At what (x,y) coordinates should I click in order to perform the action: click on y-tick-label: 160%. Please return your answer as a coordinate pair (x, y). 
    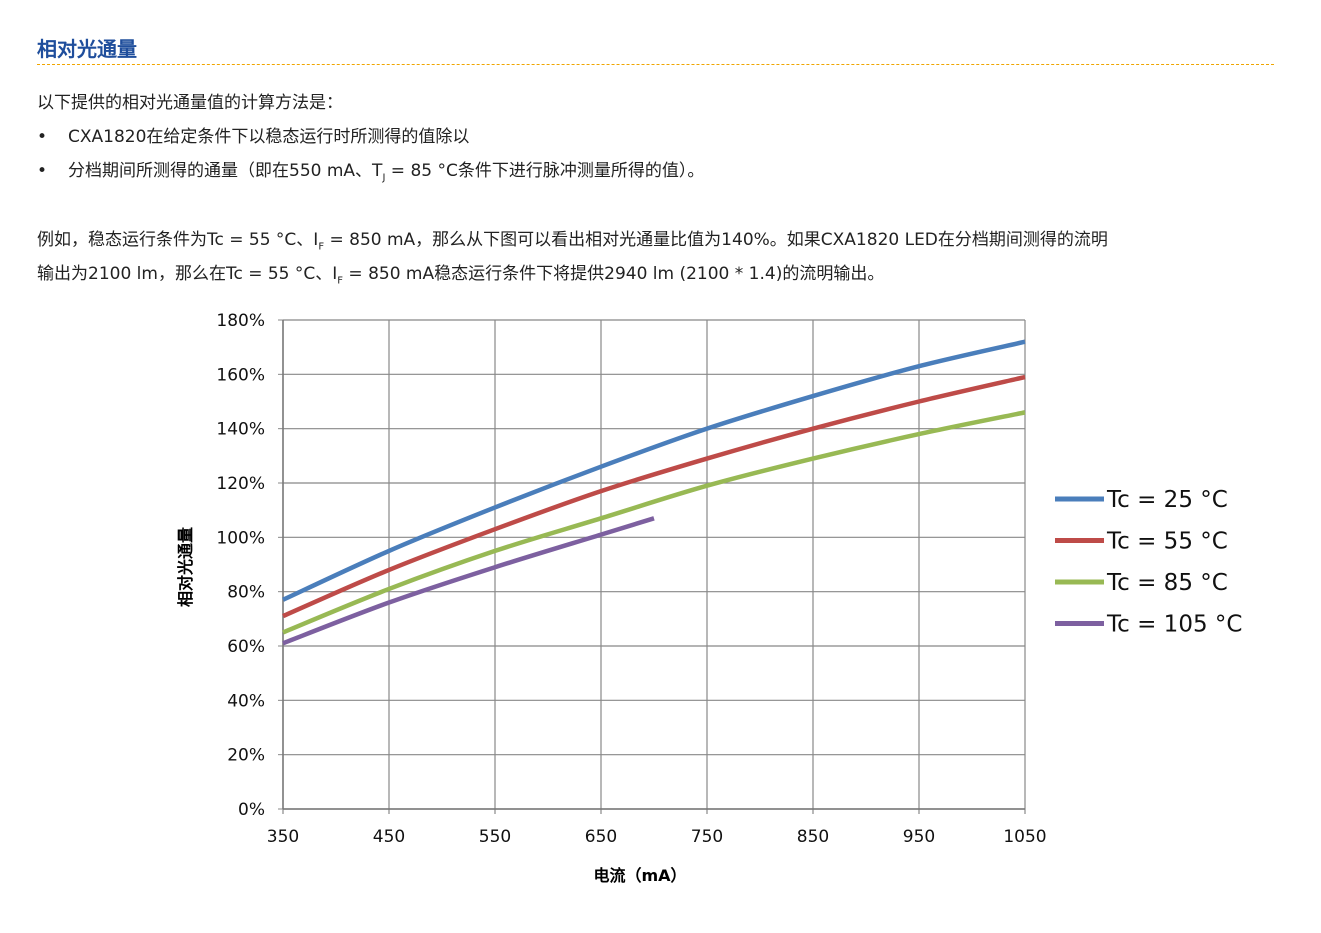
    Looking at the image, I should click on (240, 375).